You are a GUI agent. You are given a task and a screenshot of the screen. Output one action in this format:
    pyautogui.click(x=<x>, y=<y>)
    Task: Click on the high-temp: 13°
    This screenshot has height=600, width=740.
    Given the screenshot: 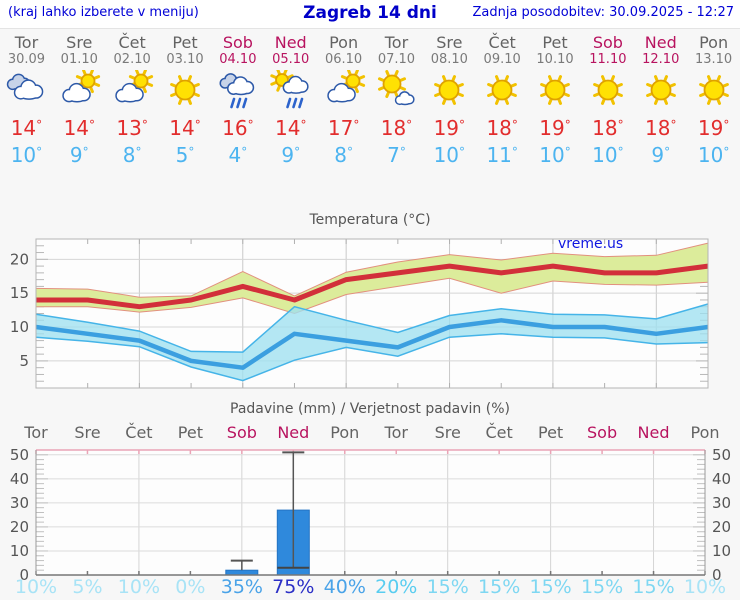 What is the action you would take?
    pyautogui.click(x=132, y=128)
    